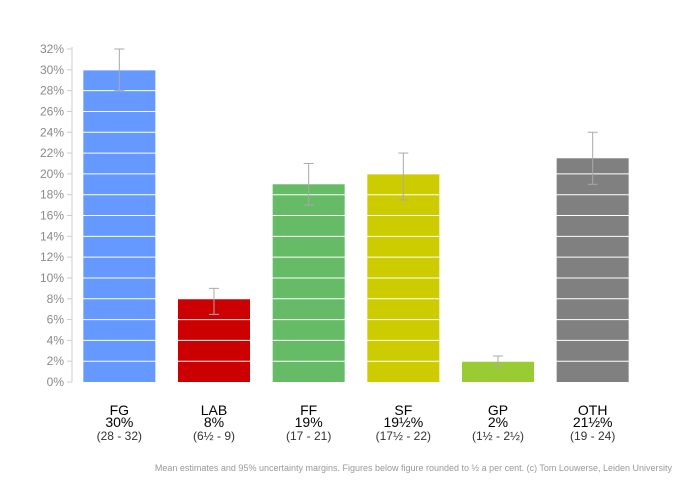  Describe the element at coordinates (309, 422) in the screenshot. I see `value-label: 19%` at that location.